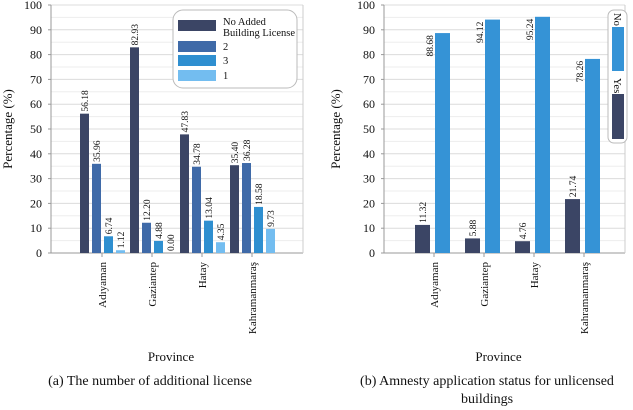 The height and width of the screenshot is (410, 633). What do you see at coordinates (225, 47) in the screenshot?
I see `legend-label: 2` at bounding box center [225, 47].